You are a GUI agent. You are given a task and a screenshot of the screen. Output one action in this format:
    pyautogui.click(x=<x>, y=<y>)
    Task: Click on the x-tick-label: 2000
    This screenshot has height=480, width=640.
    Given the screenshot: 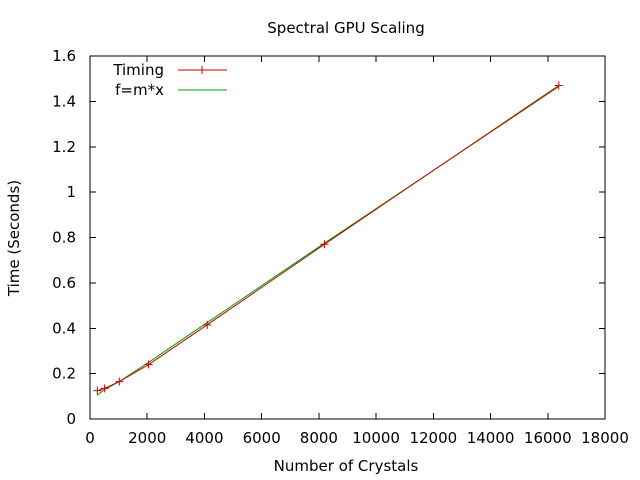 What is the action you would take?
    pyautogui.click(x=147, y=438)
    